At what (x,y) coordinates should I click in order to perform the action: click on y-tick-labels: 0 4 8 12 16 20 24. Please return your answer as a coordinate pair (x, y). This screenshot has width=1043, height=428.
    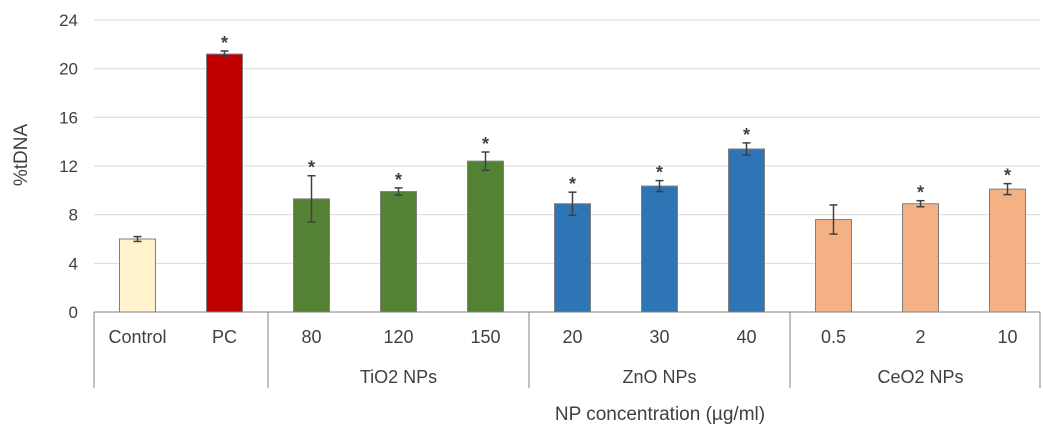
    Looking at the image, I should click on (68, 166).